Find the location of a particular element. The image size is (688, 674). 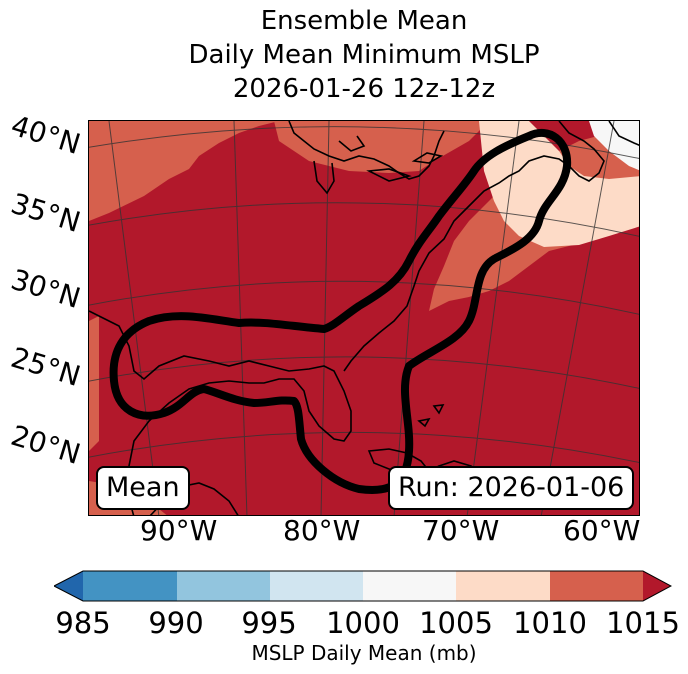

lake-michigan is located at coordinates (324, 177).